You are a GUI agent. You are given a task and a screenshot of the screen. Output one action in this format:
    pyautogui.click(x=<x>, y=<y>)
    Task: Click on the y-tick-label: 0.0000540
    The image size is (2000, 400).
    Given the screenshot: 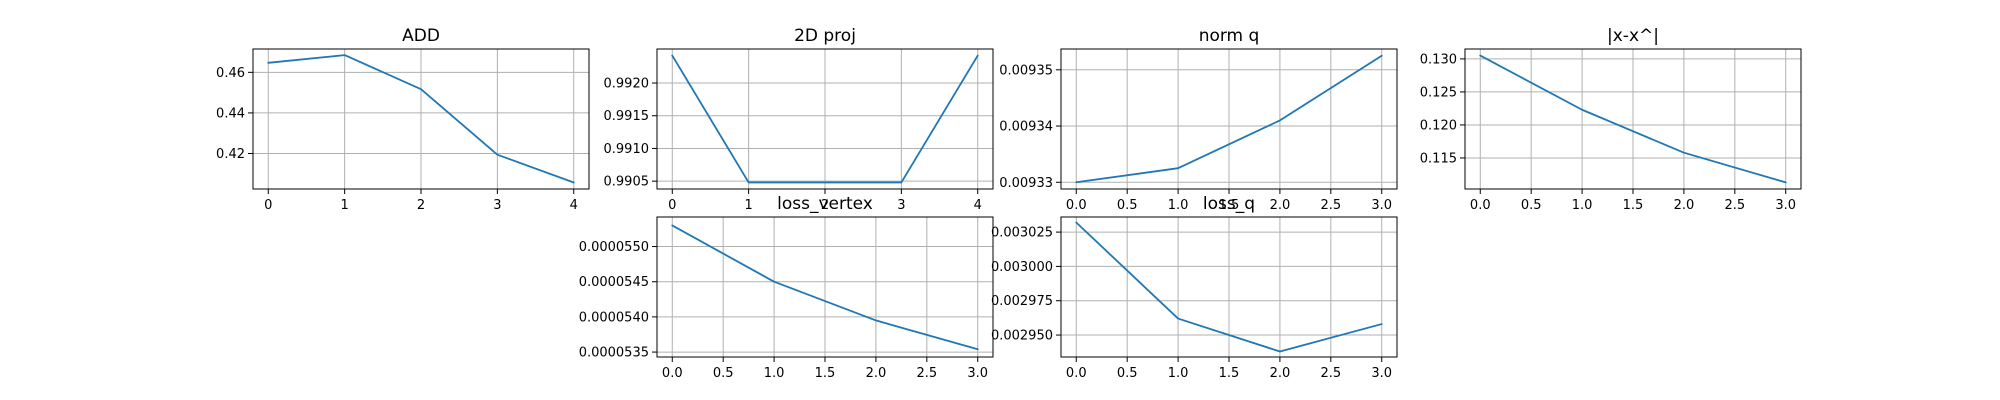 What is the action you would take?
    pyautogui.click(x=614, y=317)
    